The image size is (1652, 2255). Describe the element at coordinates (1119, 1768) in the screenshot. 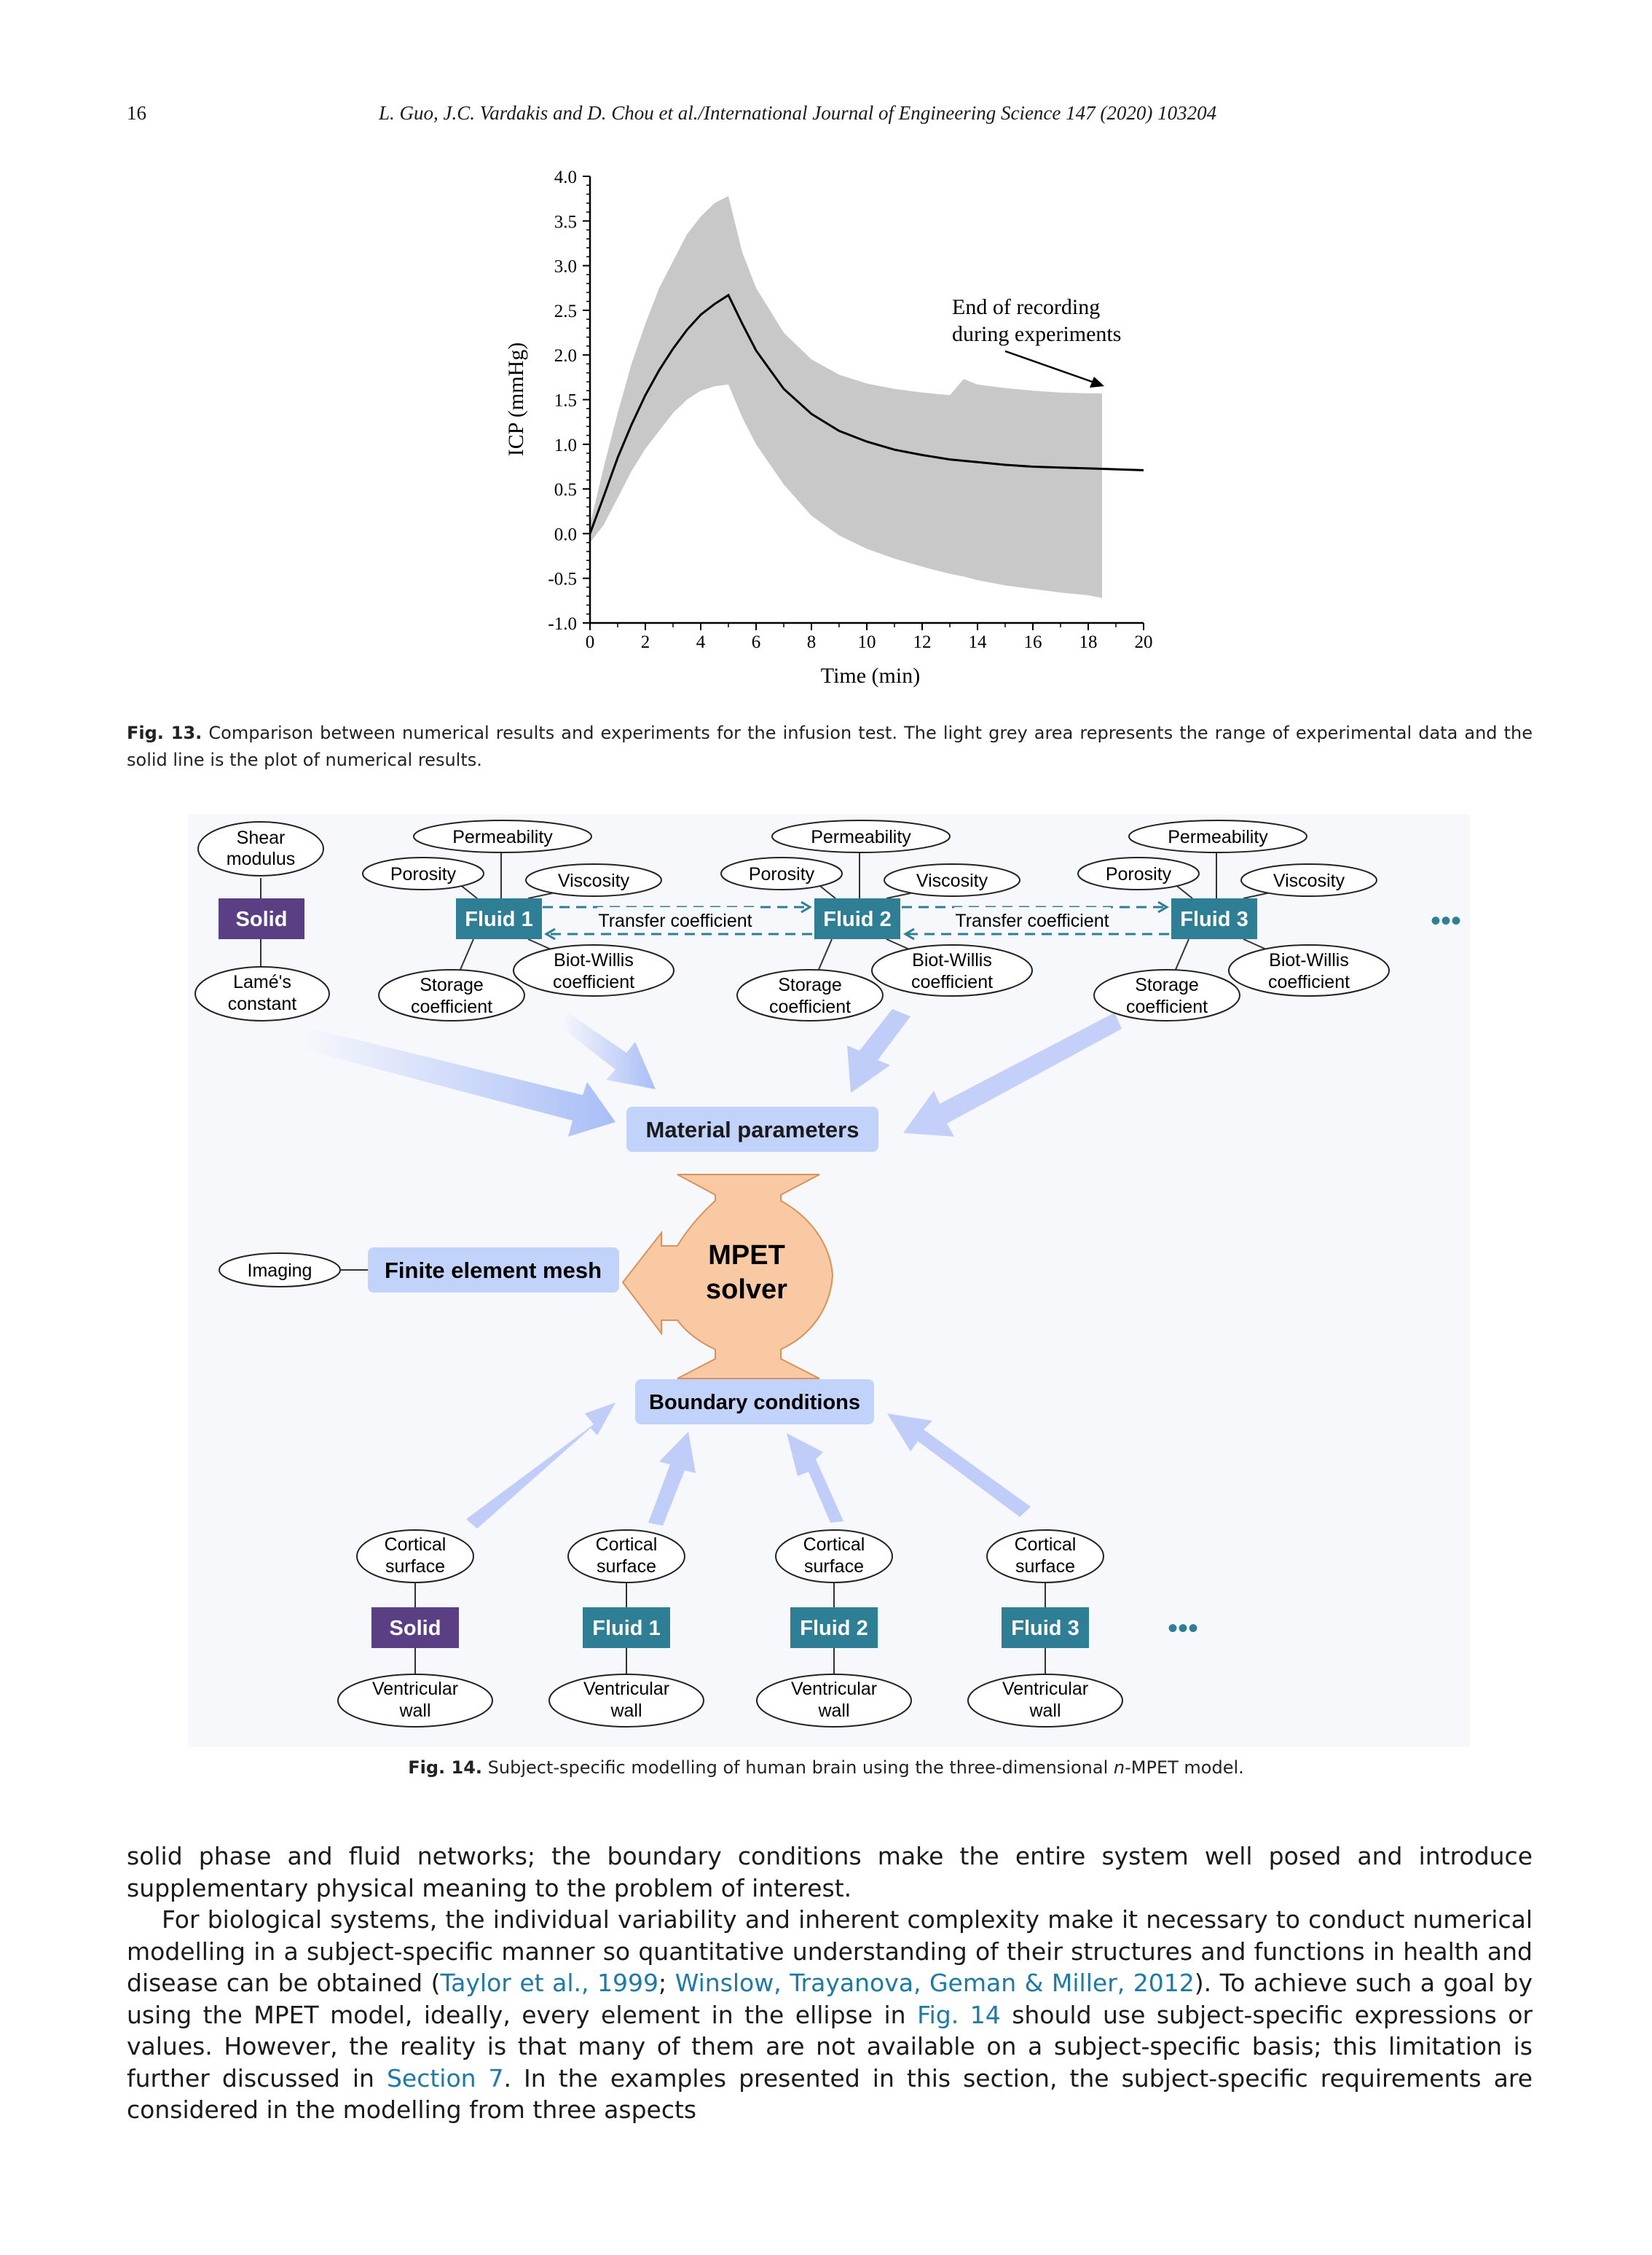

I see `figure-14-caption-italic: n` at that location.